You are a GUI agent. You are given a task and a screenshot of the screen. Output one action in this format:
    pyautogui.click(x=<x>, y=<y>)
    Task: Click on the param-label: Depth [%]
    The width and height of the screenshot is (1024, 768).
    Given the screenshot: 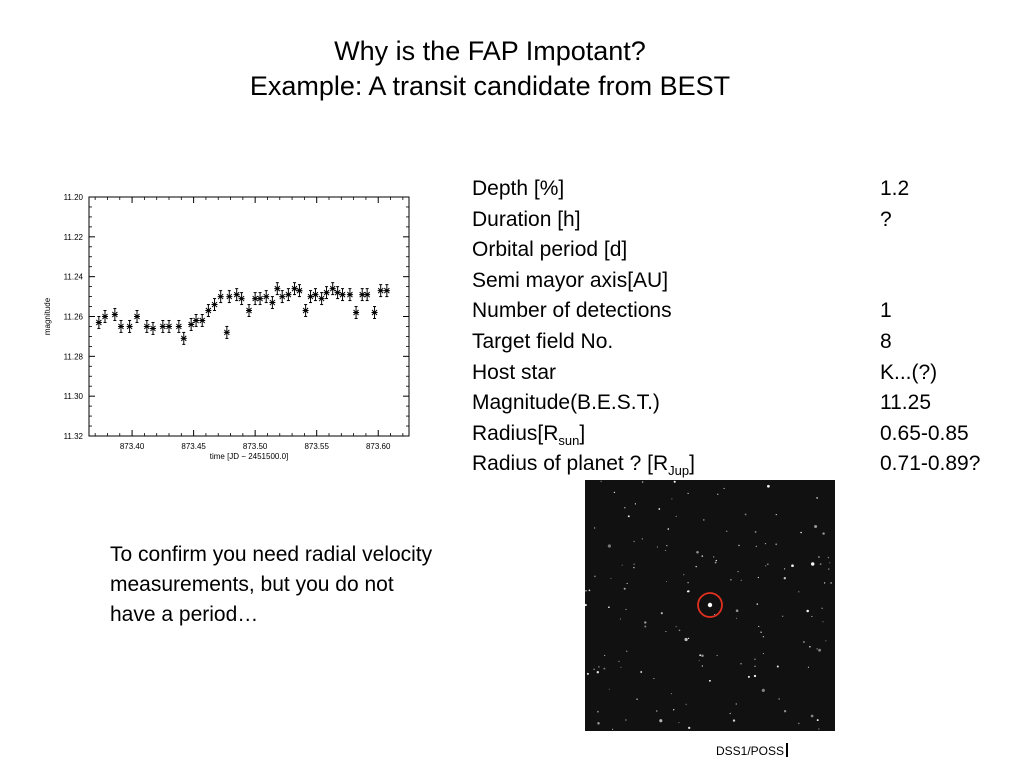 What is the action you would take?
    pyautogui.click(x=518, y=188)
    